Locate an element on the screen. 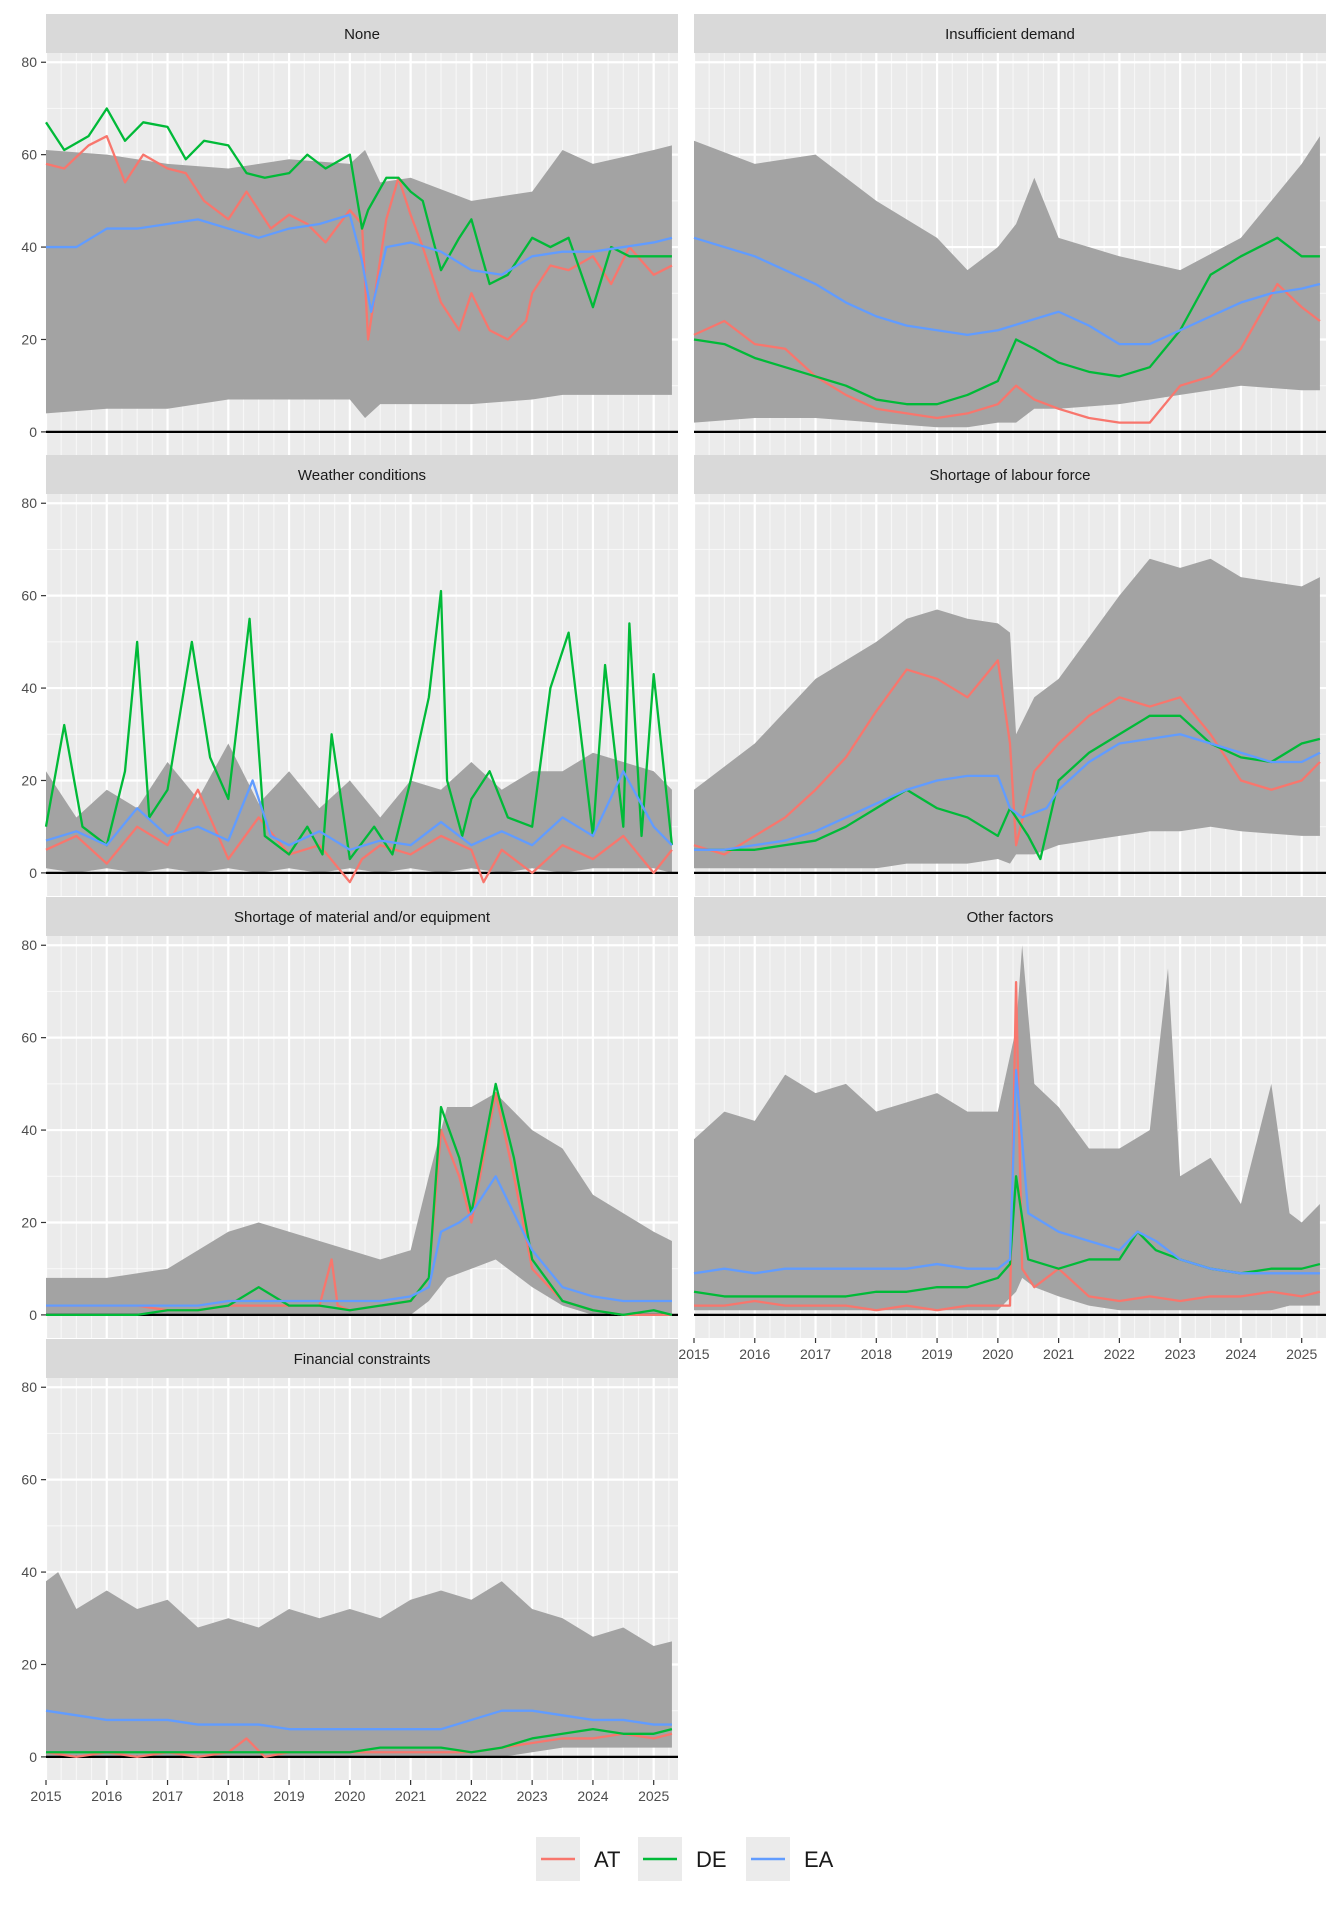 The height and width of the screenshot is (1925, 1344). panel-3: Shortage of labour force is located at coordinates (1009, 675).